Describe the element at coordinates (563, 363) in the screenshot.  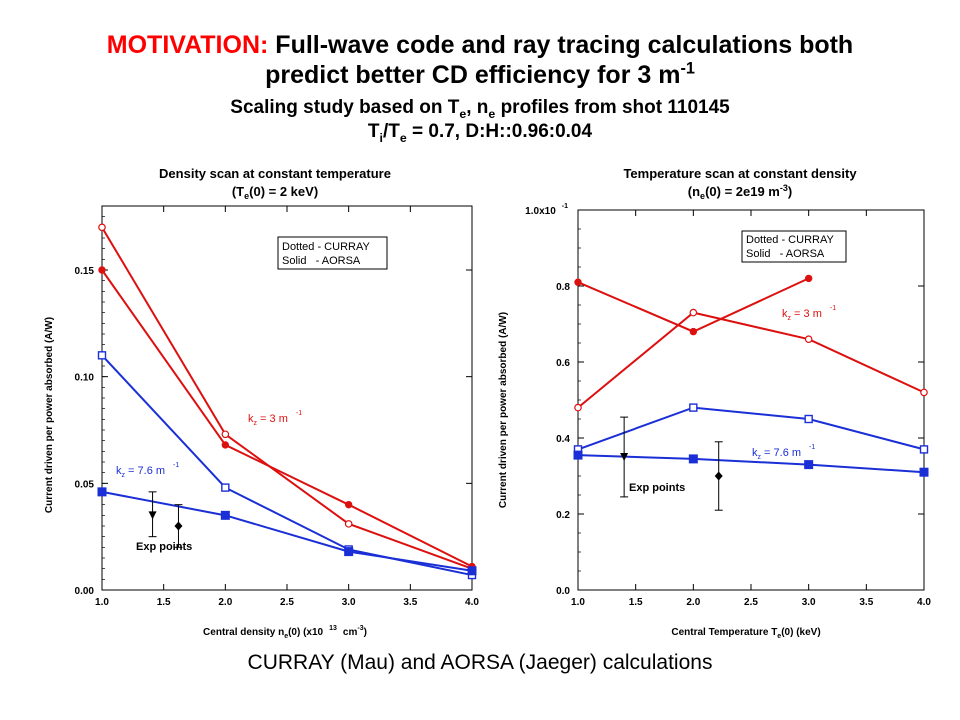
I see `right-y-tick-label: 0.6` at that location.